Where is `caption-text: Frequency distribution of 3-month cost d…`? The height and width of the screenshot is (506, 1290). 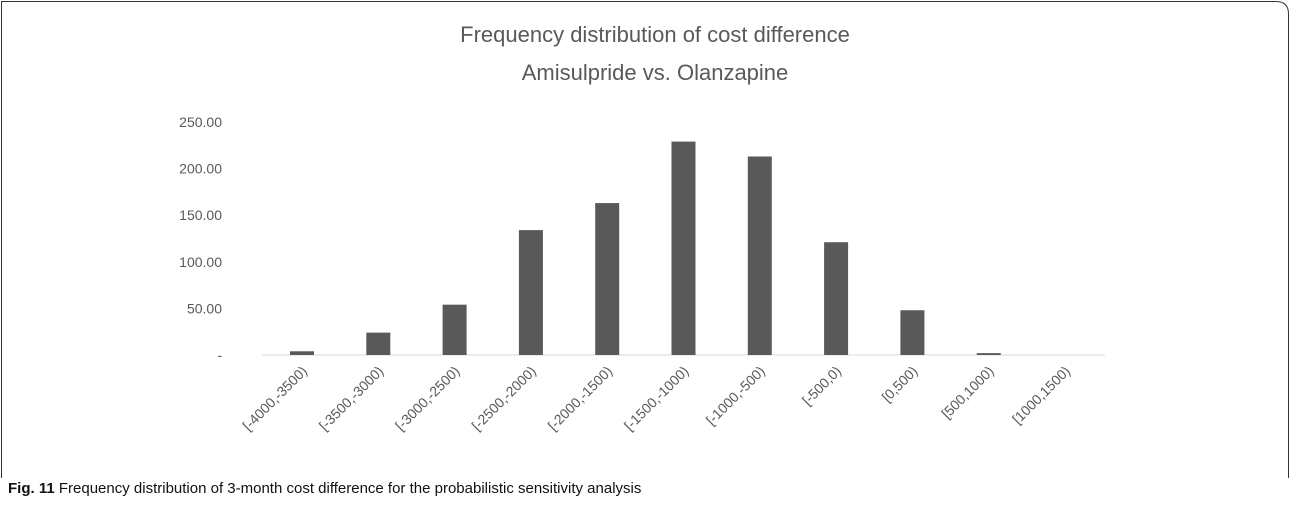 caption-text: Frequency distribution of 3-month cost d… is located at coordinates (350, 488).